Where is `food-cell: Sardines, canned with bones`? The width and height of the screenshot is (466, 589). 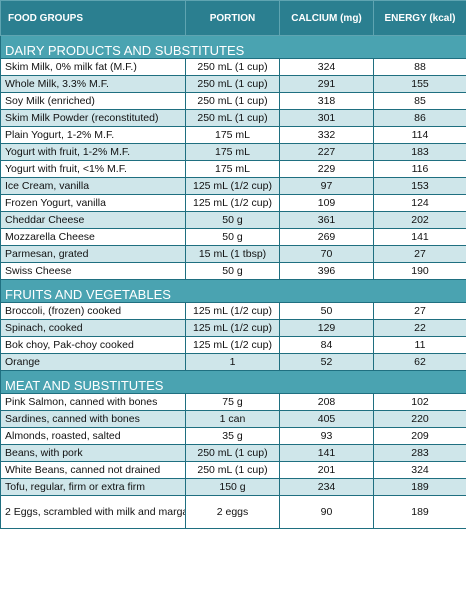
food-cell: Sardines, canned with bones is located at coordinates (93, 419).